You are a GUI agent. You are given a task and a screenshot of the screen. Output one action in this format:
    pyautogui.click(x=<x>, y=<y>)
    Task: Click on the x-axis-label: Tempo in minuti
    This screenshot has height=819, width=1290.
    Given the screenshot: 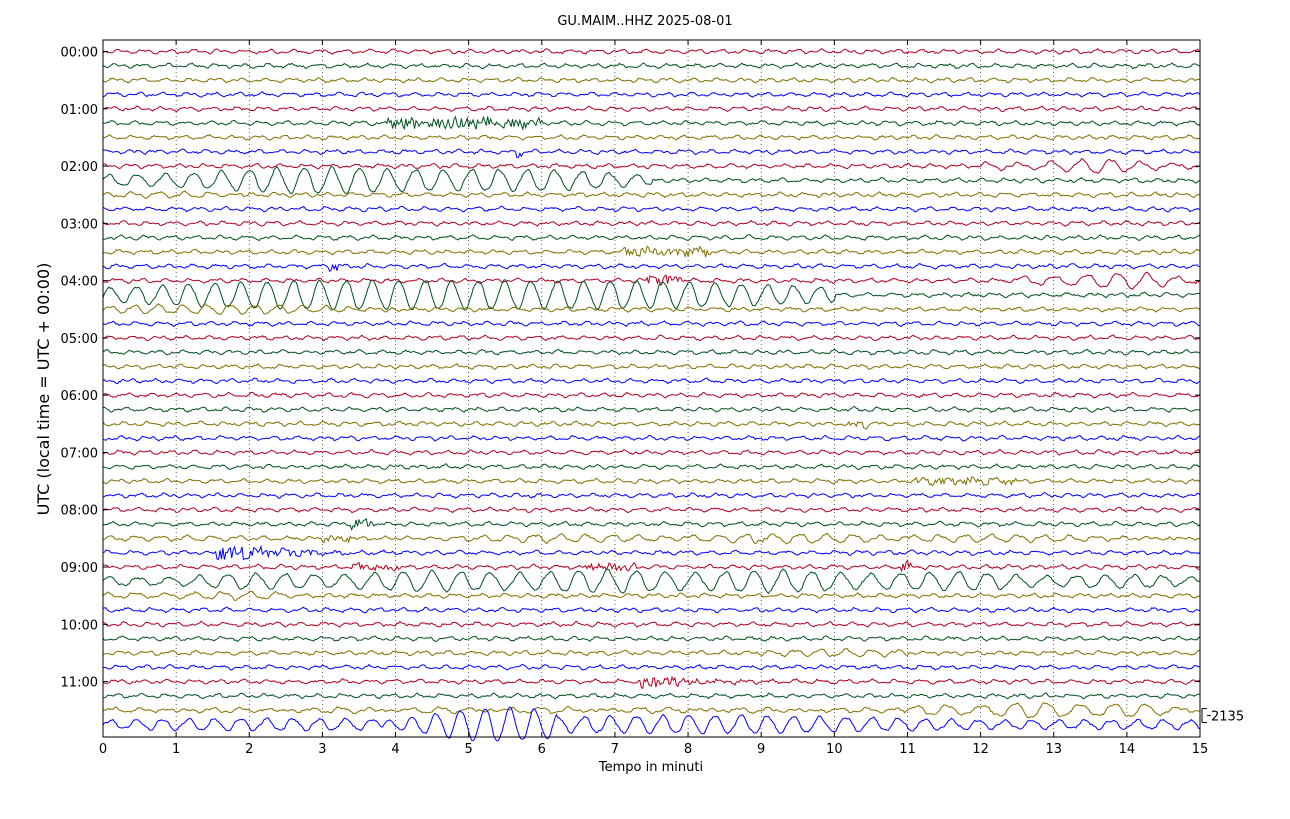 What is the action you would take?
    pyautogui.click(x=650, y=767)
    